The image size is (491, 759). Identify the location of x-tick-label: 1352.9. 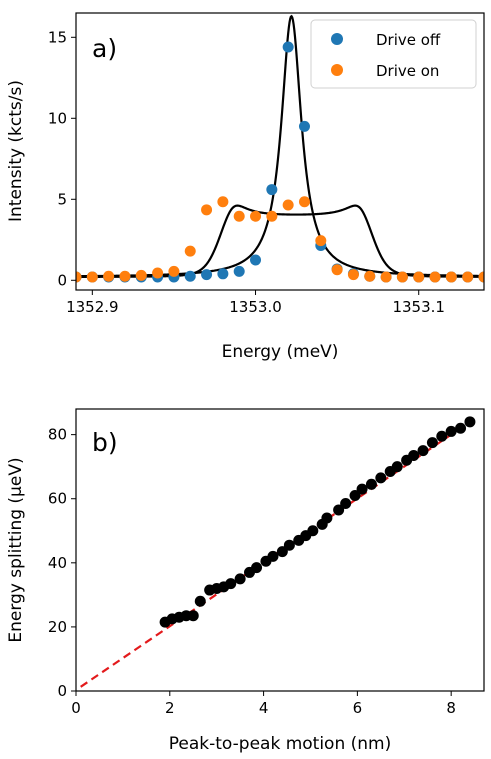
(92, 307).